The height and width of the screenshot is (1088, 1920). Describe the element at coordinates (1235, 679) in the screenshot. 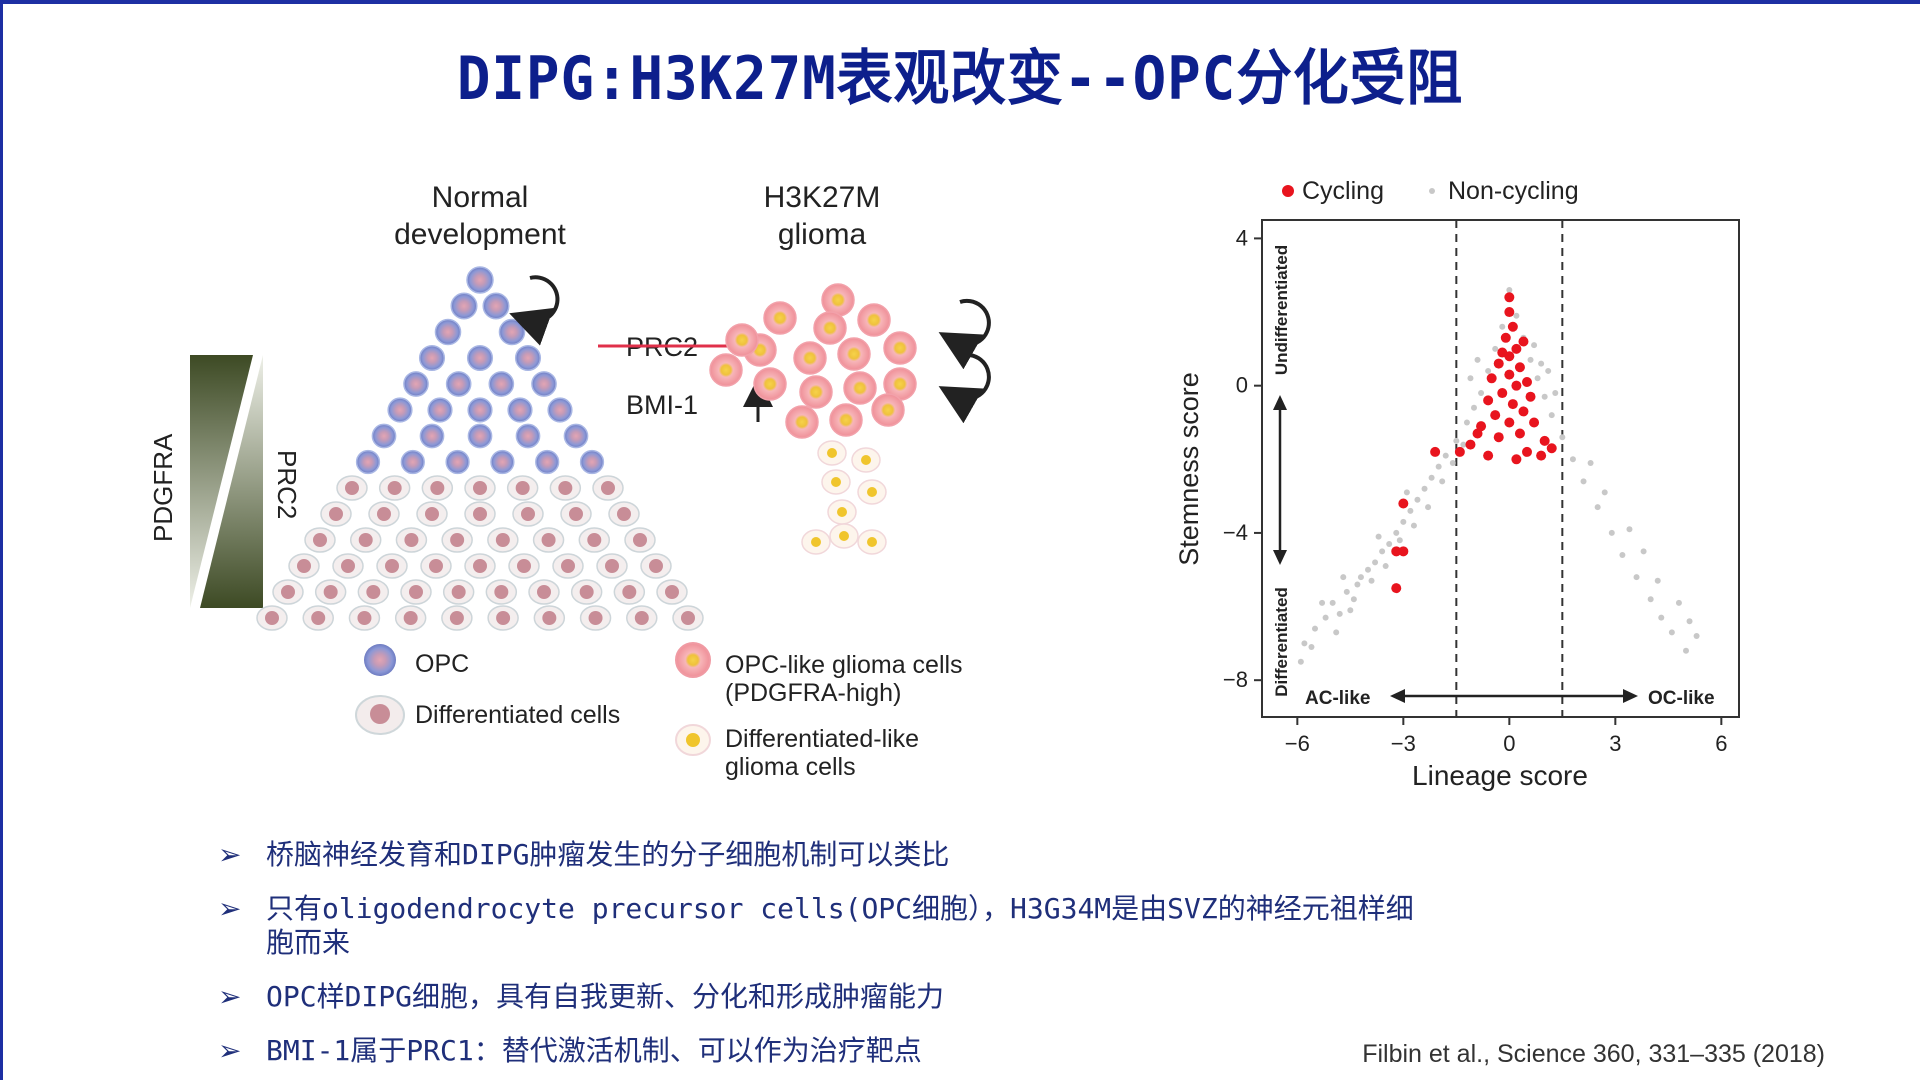

I see `y-tick-label: −8` at that location.